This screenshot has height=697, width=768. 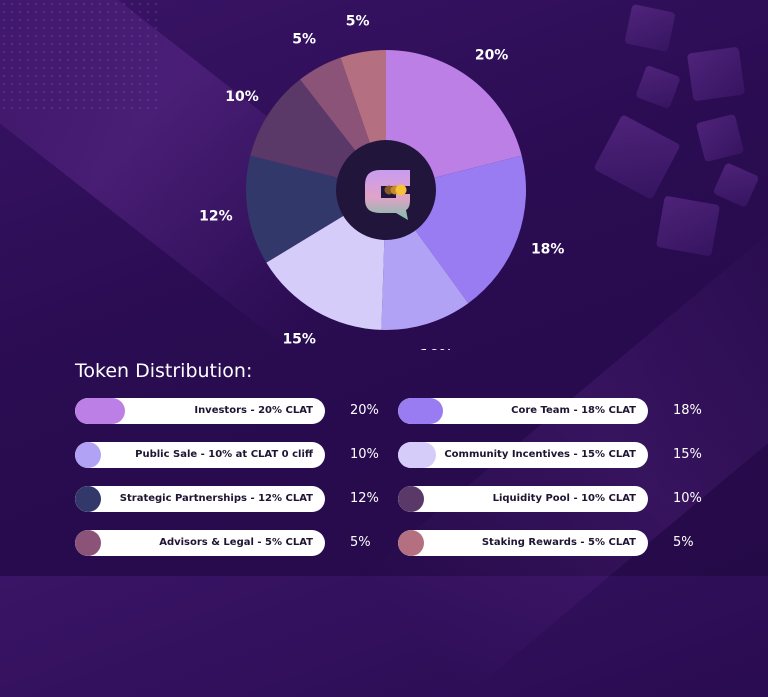 What do you see at coordinates (364, 410) in the screenshot?
I see `legend-percent: 20%` at bounding box center [364, 410].